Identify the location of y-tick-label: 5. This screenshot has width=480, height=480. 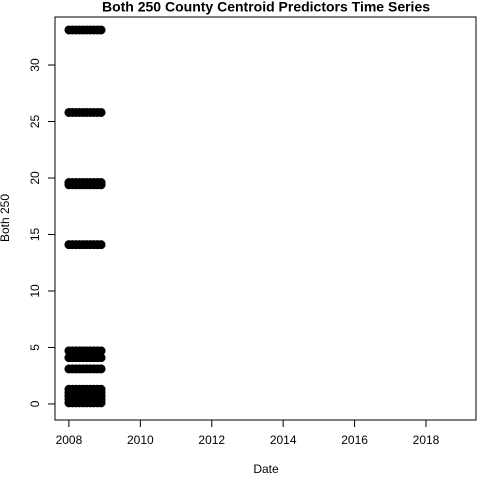
(35, 347).